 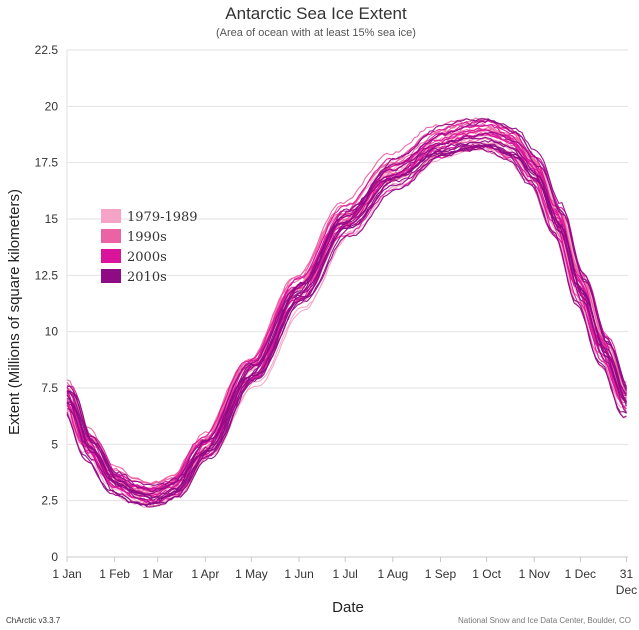 What do you see at coordinates (47, 275) in the screenshot?
I see `y-tick-label: 12.5` at bounding box center [47, 275].